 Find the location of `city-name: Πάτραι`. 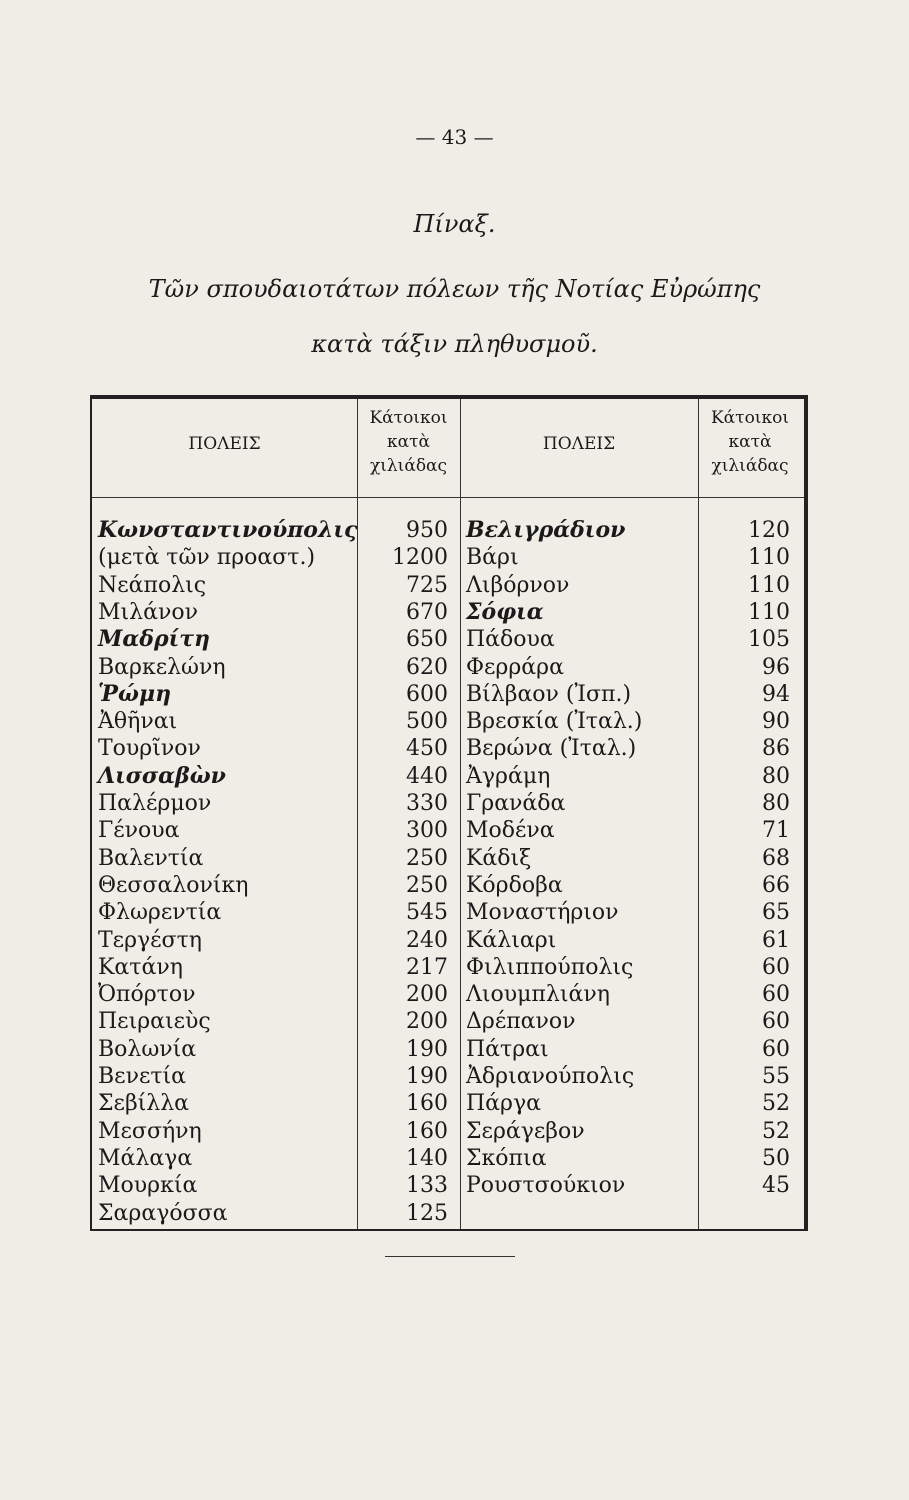

city-name: Πάτραι is located at coordinates (507, 1049).